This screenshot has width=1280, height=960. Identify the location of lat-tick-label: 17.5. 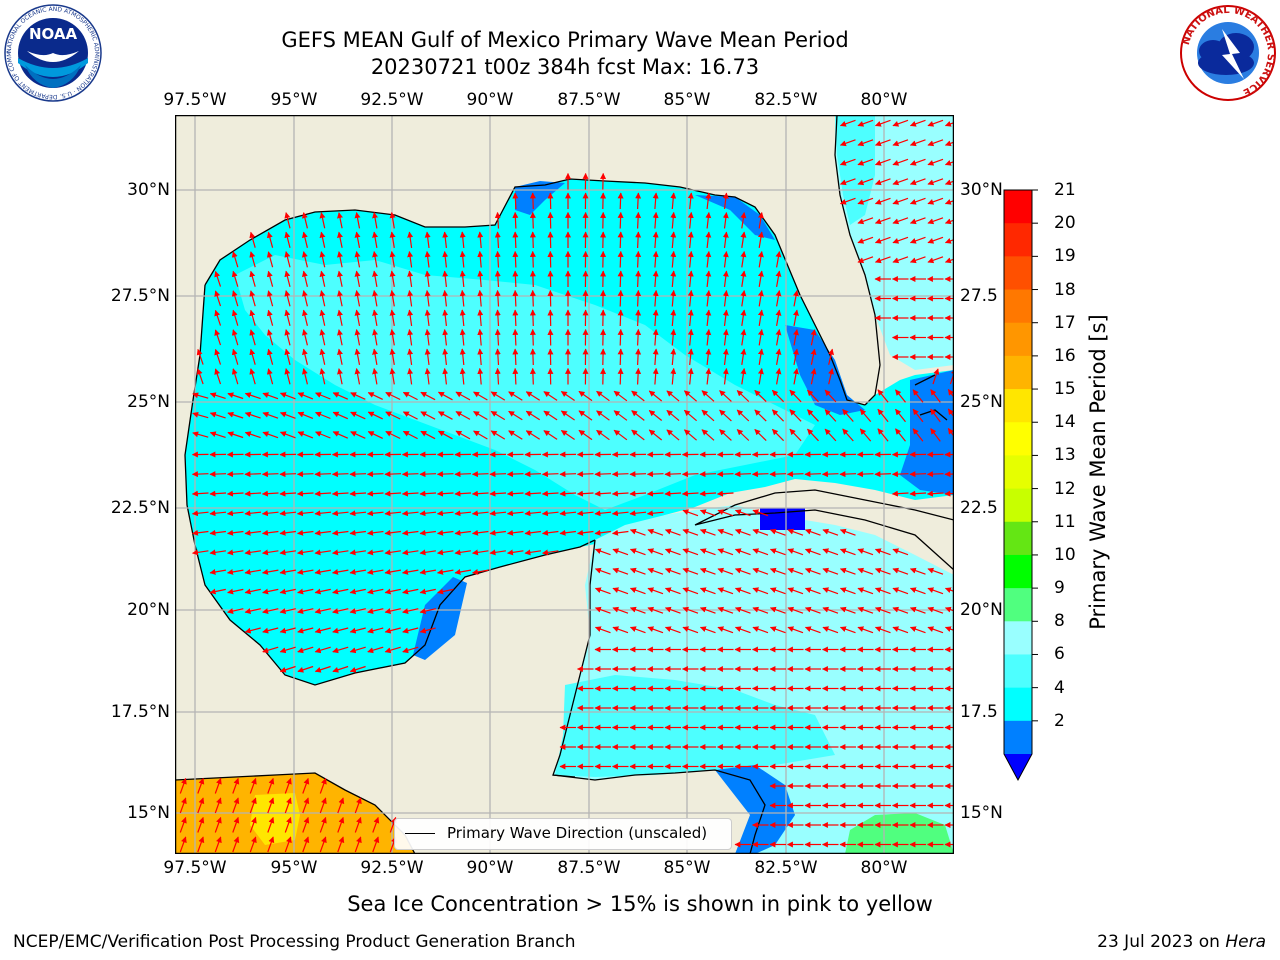
(979, 712).